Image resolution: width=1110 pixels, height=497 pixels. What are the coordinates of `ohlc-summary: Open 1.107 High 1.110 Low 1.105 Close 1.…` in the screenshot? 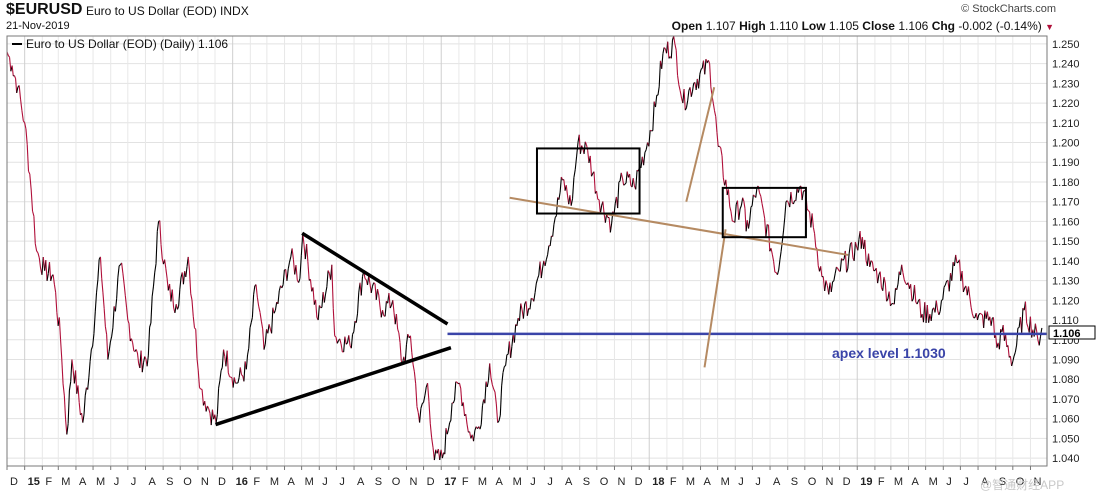 It's located at (863, 26).